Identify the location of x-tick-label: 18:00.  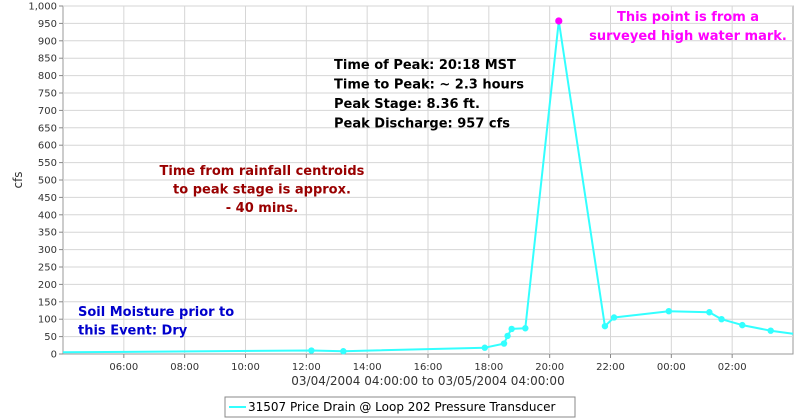
(488, 367).